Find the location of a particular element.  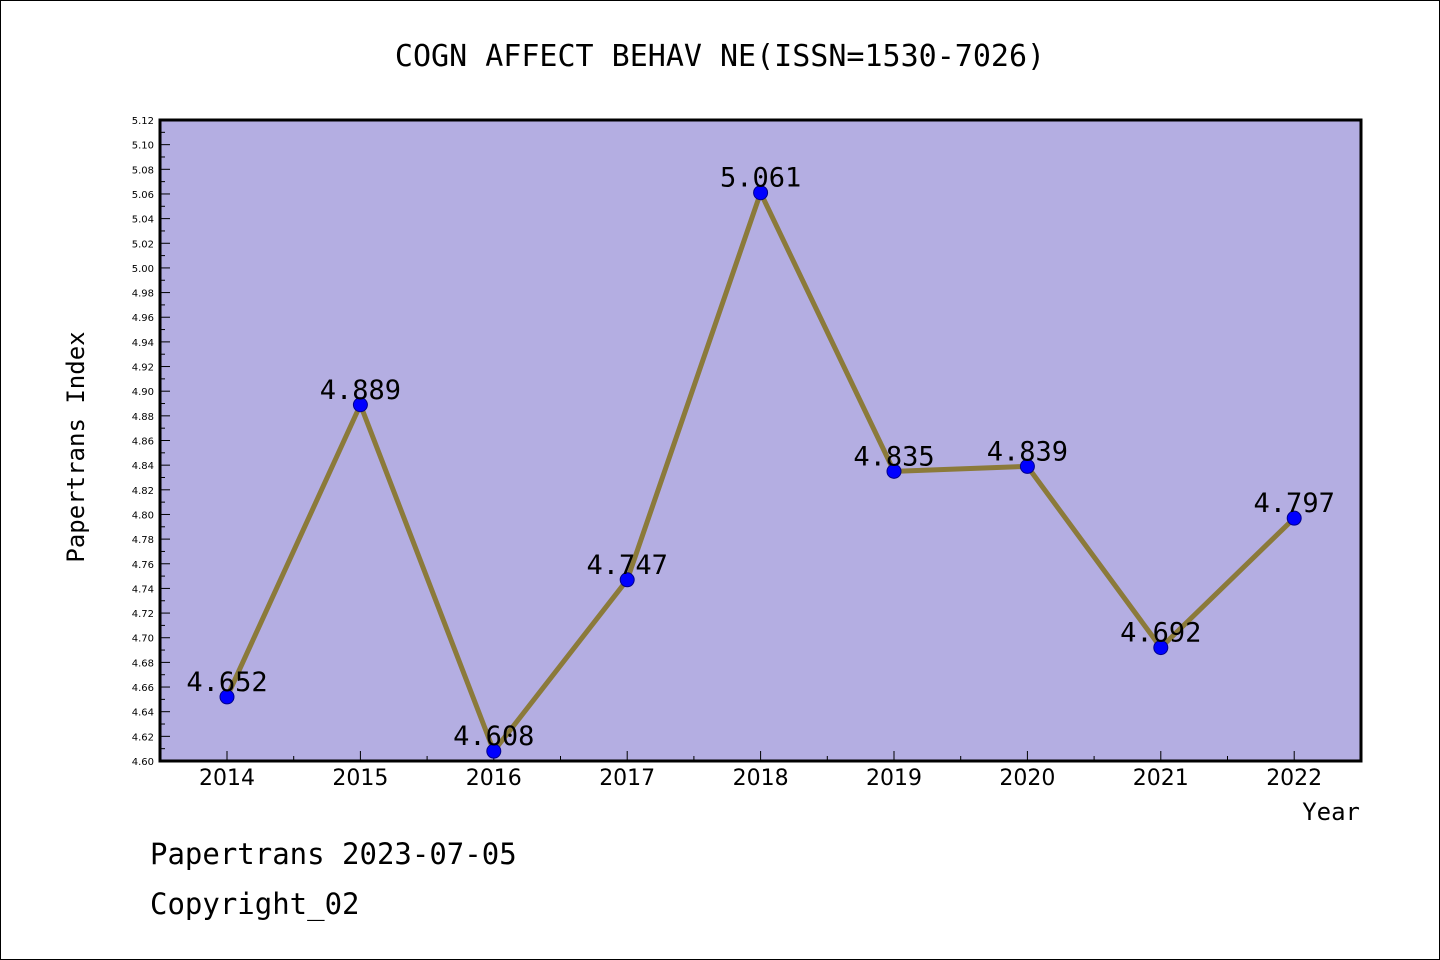

x-tick-label: 2014 is located at coordinates (227, 778).